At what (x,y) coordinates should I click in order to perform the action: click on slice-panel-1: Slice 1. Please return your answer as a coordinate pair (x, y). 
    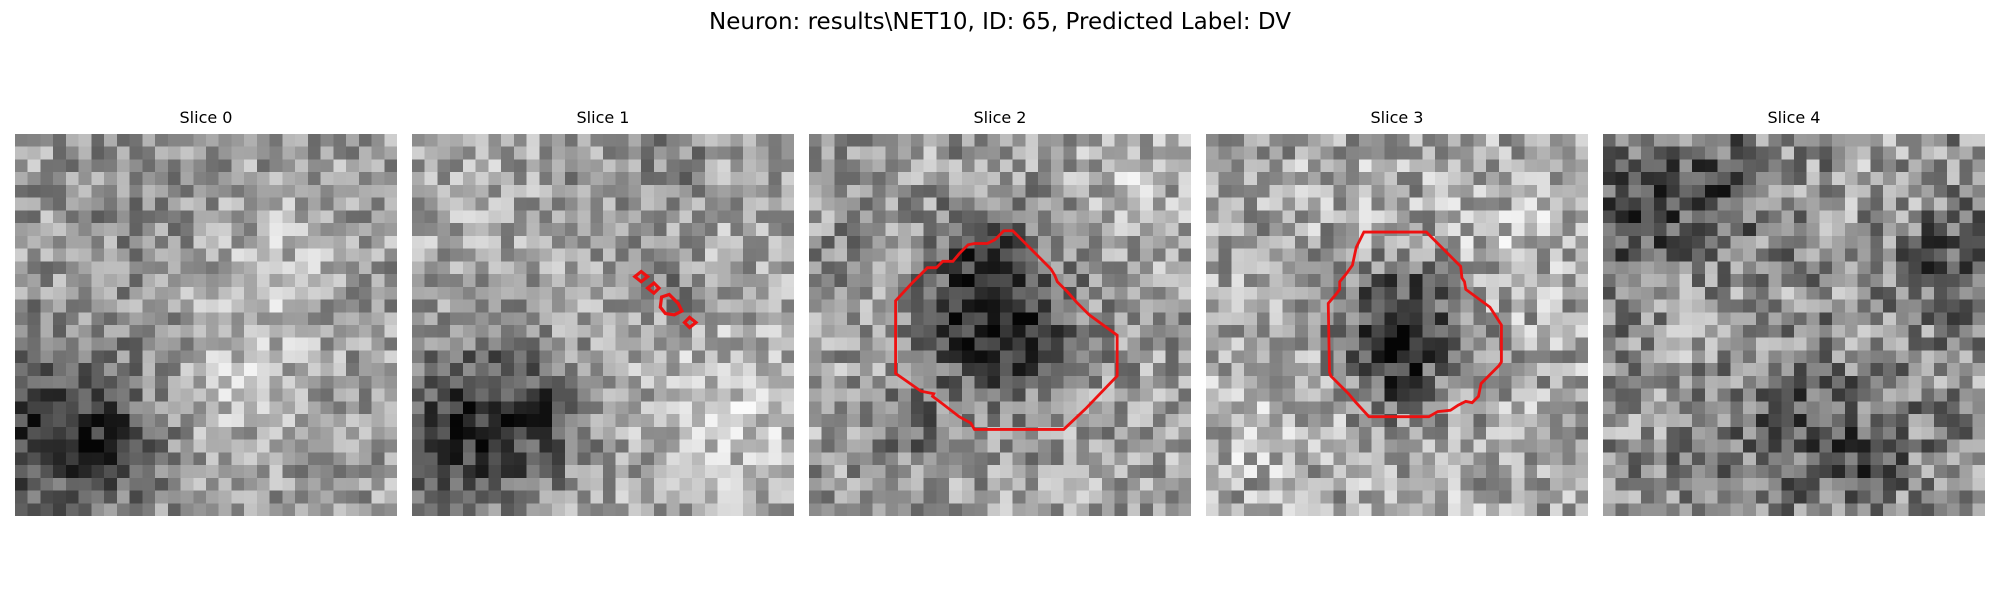
    Looking at the image, I should click on (603, 313).